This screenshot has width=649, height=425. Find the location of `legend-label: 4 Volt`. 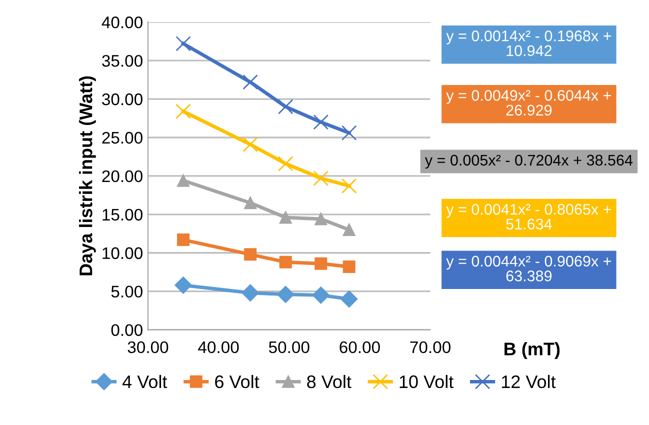

legend-label: 4 Volt is located at coordinates (145, 381).